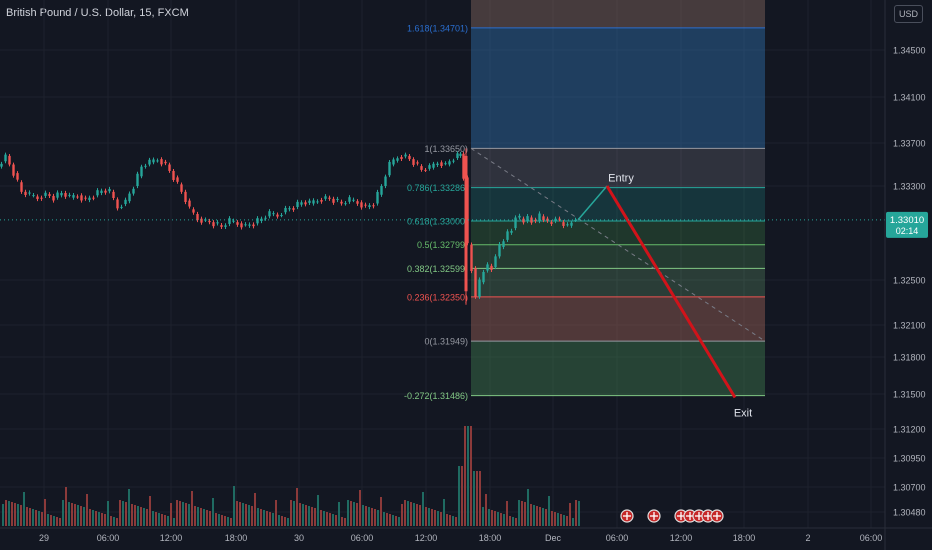 This screenshot has width=932, height=550. I want to click on exit-projection-line, so click(671, 292).